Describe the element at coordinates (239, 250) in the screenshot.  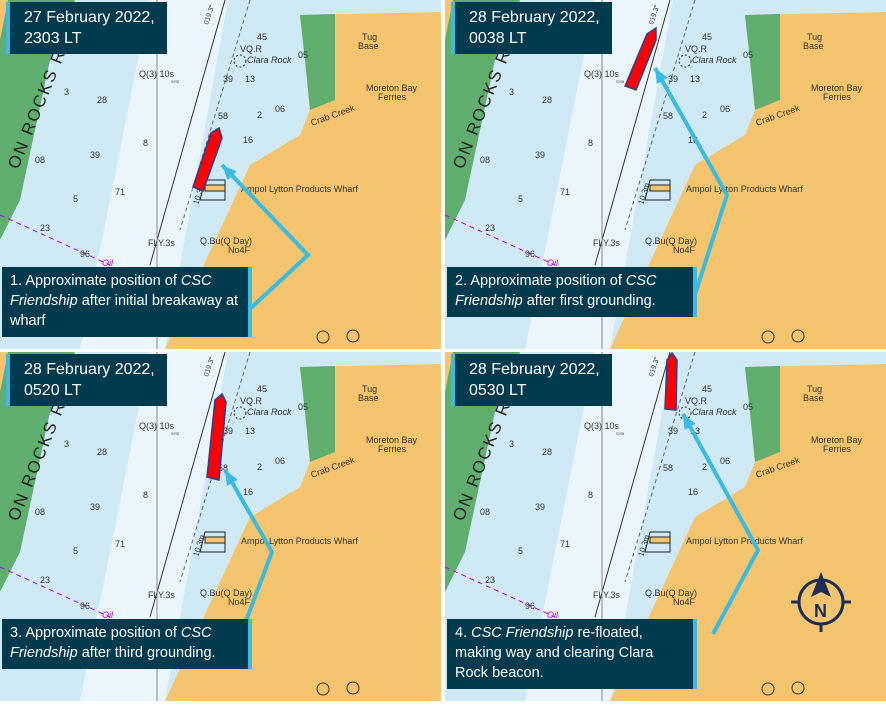
I see `map-label: No4F` at that location.